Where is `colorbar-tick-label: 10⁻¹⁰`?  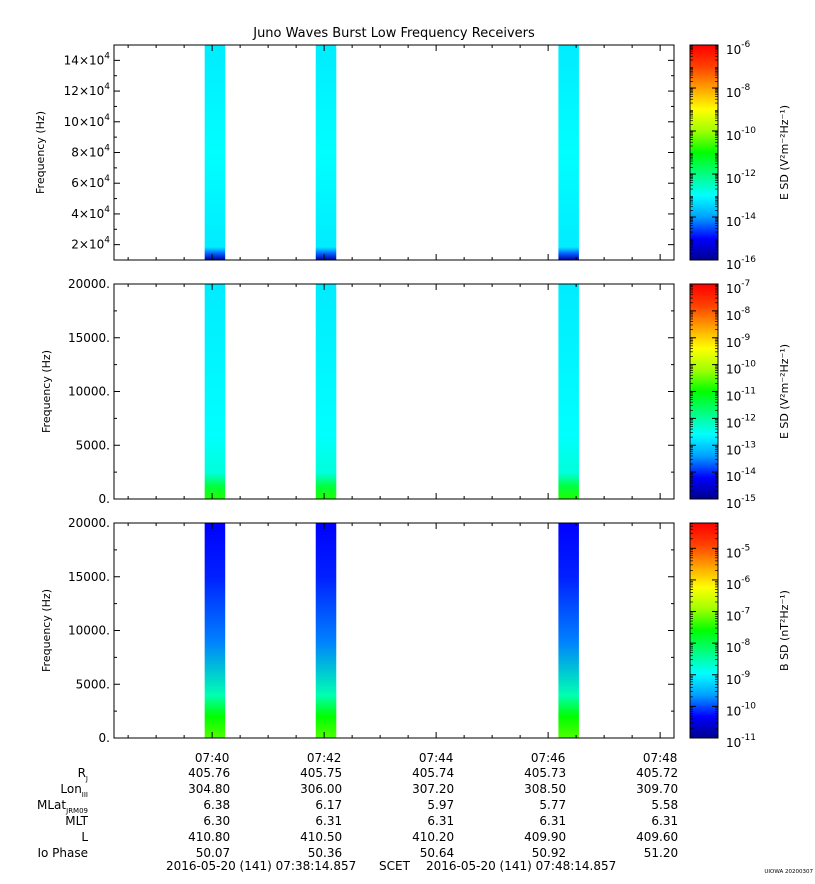
colorbar-tick-label: 10⁻¹⁰ is located at coordinates (741, 134).